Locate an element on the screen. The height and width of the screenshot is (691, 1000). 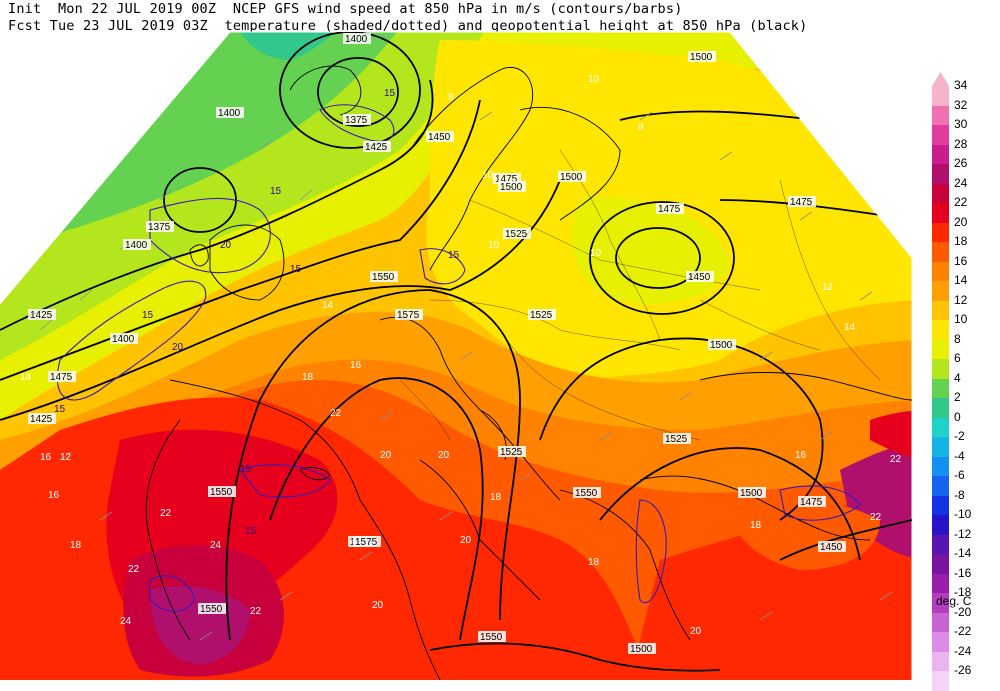
colorbar-label: 4 is located at coordinates (957, 377).